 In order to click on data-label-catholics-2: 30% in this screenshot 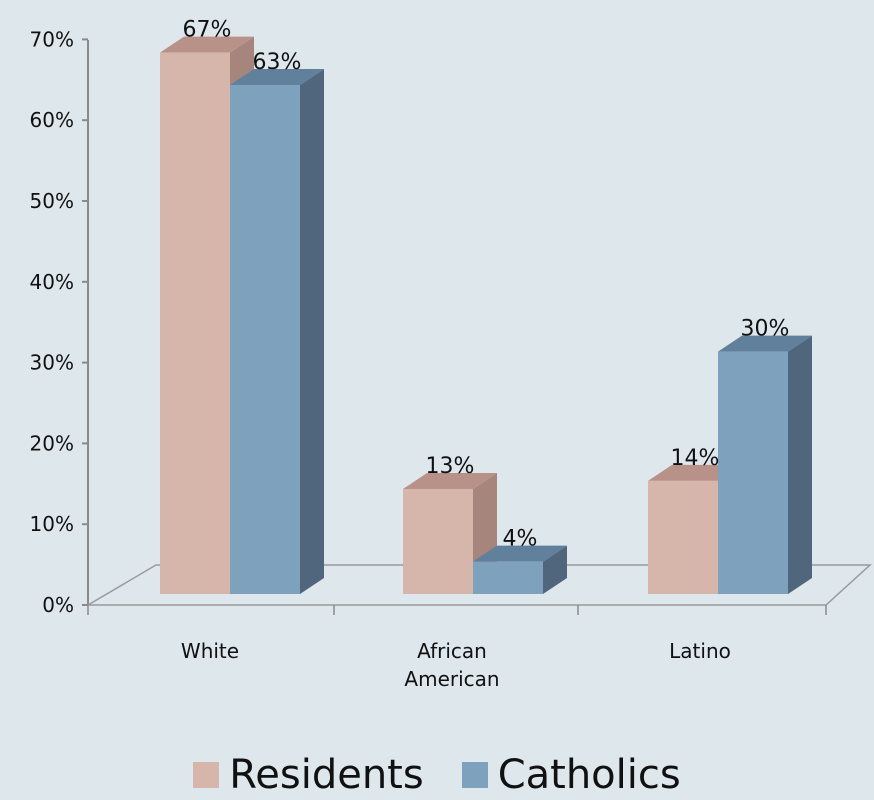, I will do `click(765, 329)`.